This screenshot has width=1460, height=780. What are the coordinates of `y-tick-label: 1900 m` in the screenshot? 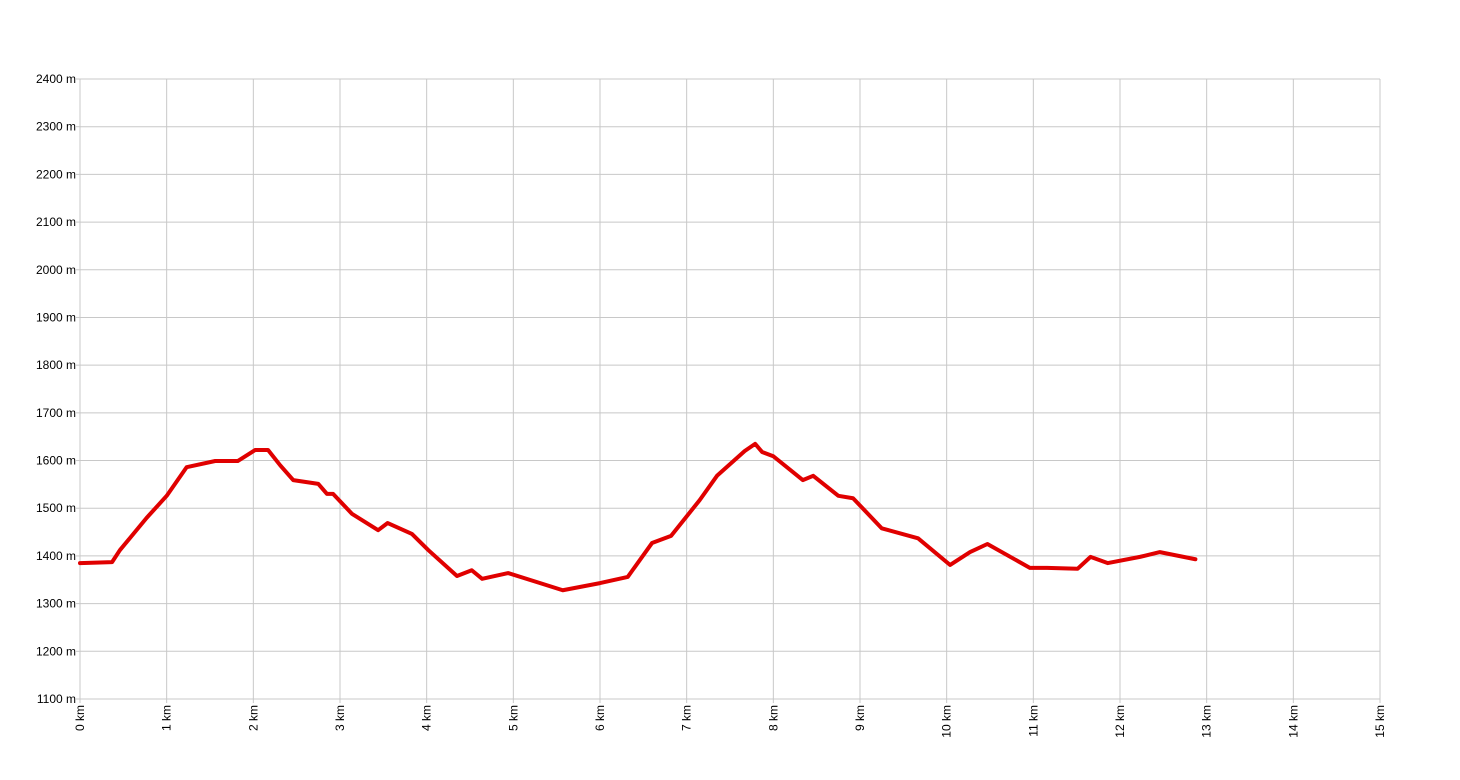 It's located at (56, 317).